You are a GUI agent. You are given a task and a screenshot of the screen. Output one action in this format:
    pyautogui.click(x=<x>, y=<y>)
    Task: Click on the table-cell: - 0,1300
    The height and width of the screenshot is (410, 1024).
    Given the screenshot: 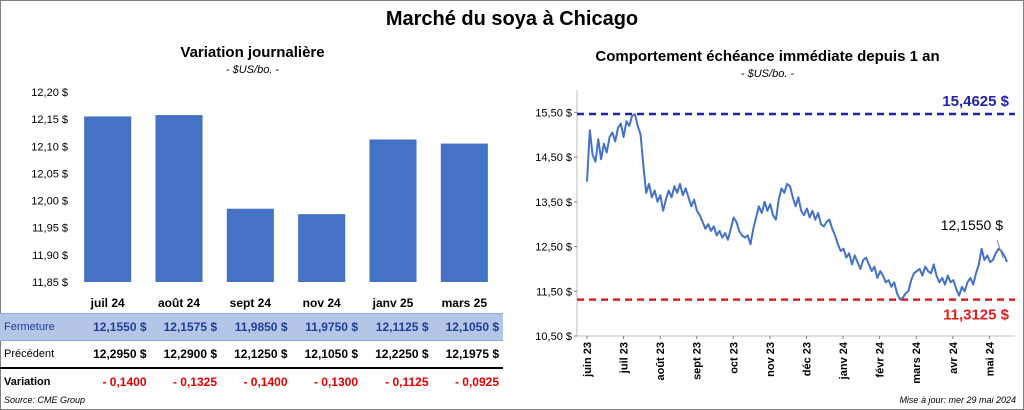 What is the action you would take?
    pyautogui.click(x=335, y=382)
    